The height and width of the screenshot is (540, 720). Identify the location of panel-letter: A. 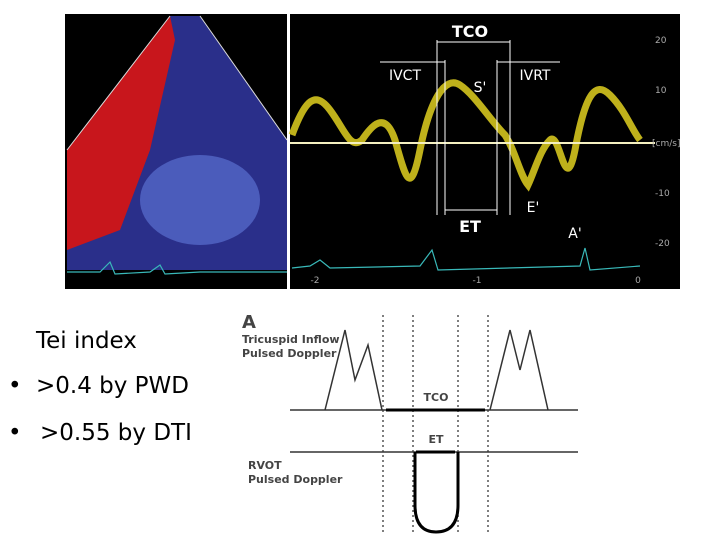
(249, 322).